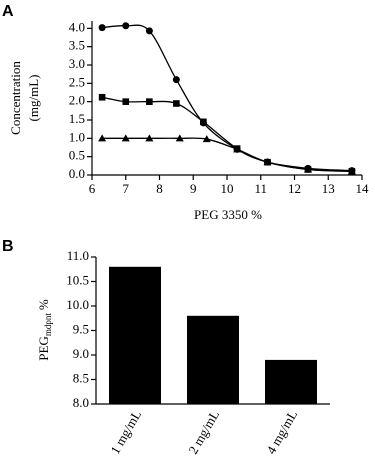  What do you see at coordinates (77, 173) in the screenshot?
I see `y-tick-label: 0.0` at bounding box center [77, 173].